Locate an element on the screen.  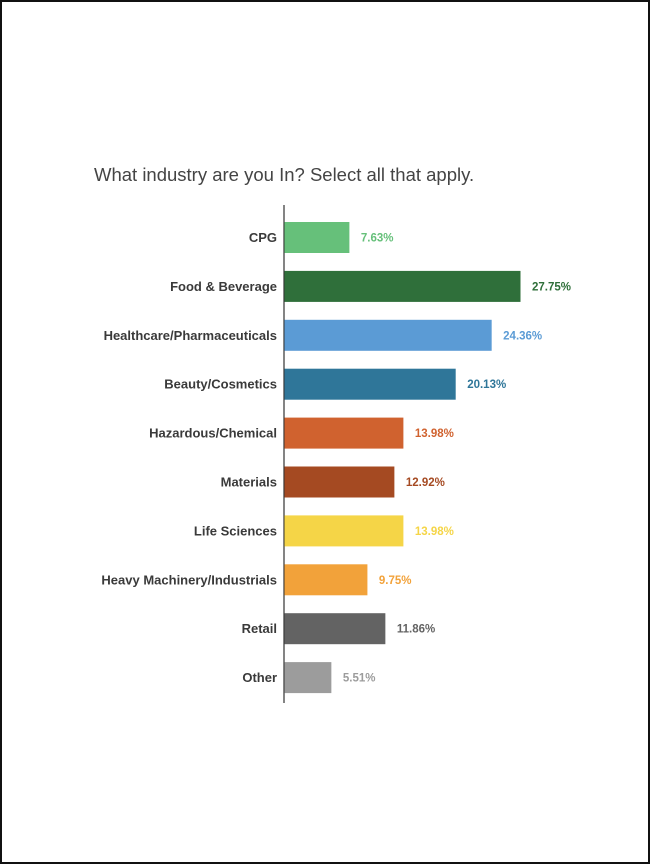
category-label: Retail is located at coordinates (259, 628).